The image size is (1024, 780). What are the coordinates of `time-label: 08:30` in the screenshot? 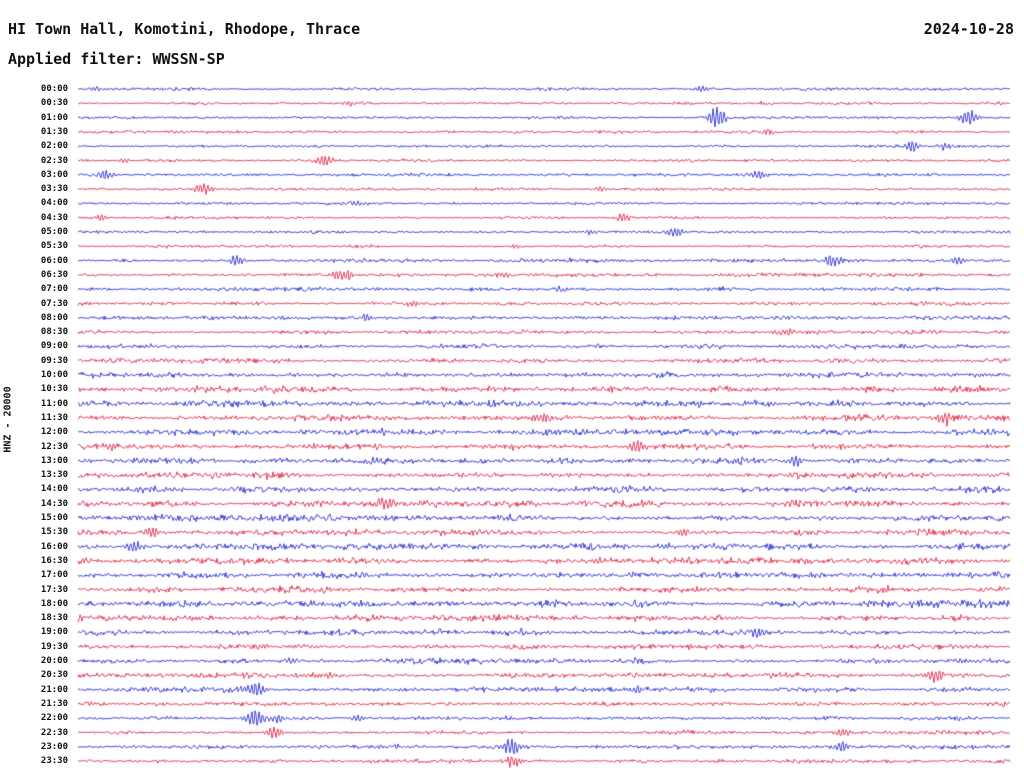 It's located at (54, 332).